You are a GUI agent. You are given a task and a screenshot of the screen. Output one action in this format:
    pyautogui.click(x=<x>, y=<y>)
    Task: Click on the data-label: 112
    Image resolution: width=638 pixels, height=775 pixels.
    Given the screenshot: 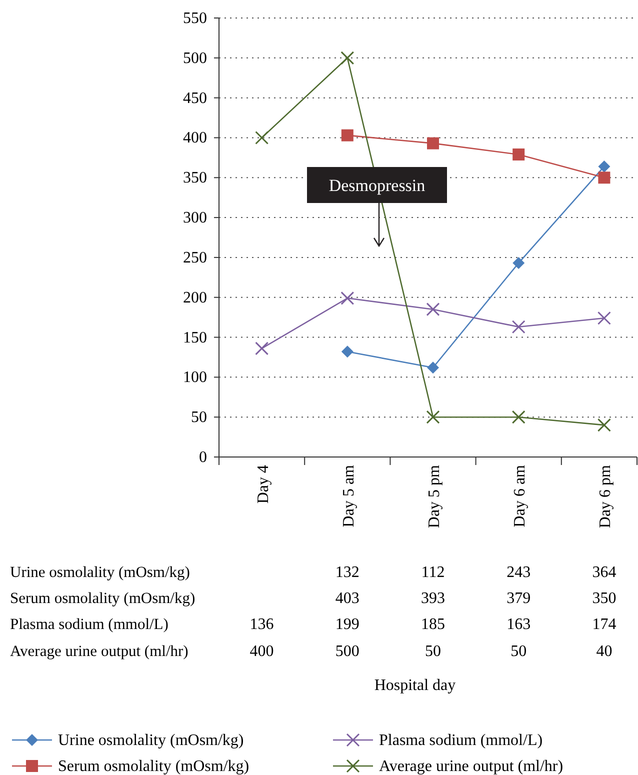 What is the action you would take?
    pyautogui.click(x=433, y=572)
    